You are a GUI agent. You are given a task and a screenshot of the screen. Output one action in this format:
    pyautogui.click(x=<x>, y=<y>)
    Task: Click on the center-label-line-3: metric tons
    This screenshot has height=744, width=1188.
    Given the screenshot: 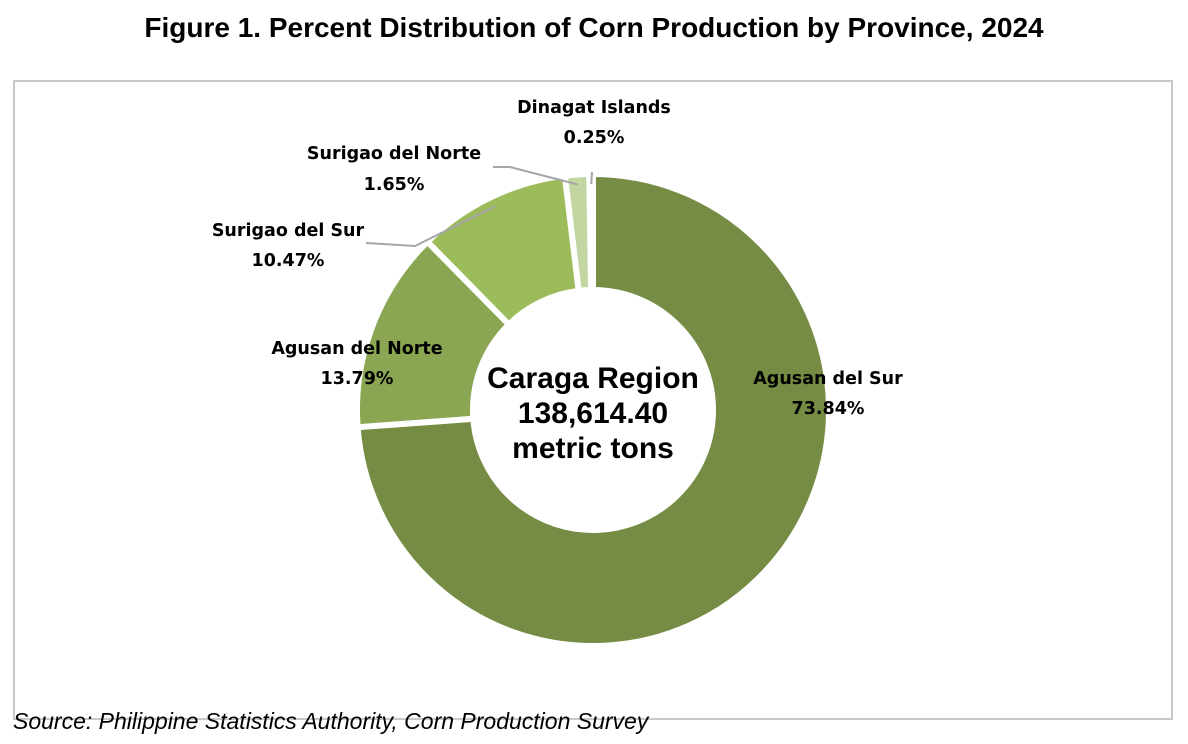 What is the action you would take?
    pyautogui.click(x=593, y=448)
    